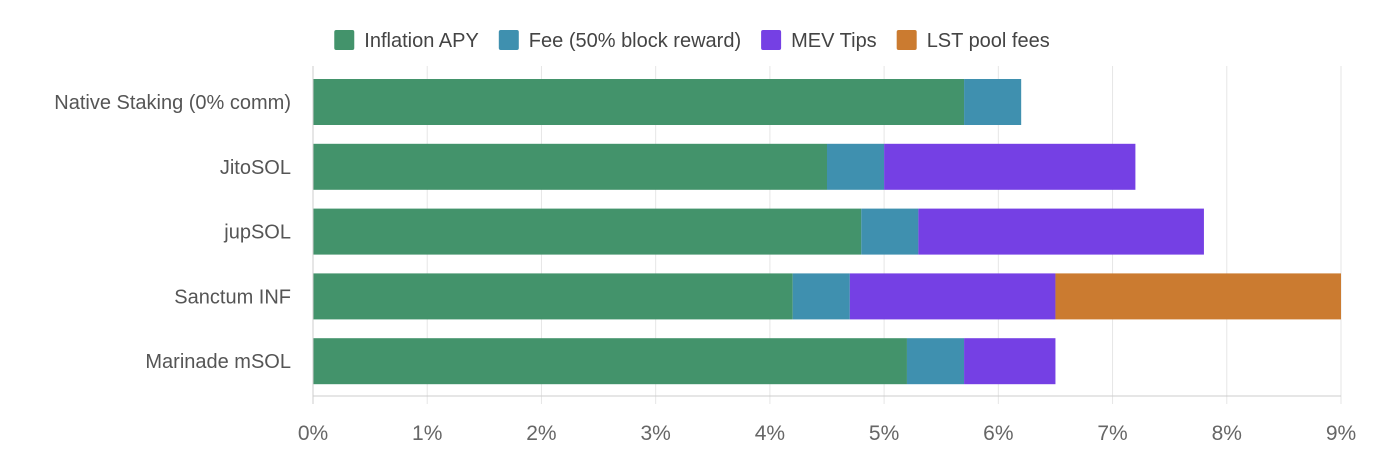  I want to click on legend-label: Inflation APY, so click(421, 41).